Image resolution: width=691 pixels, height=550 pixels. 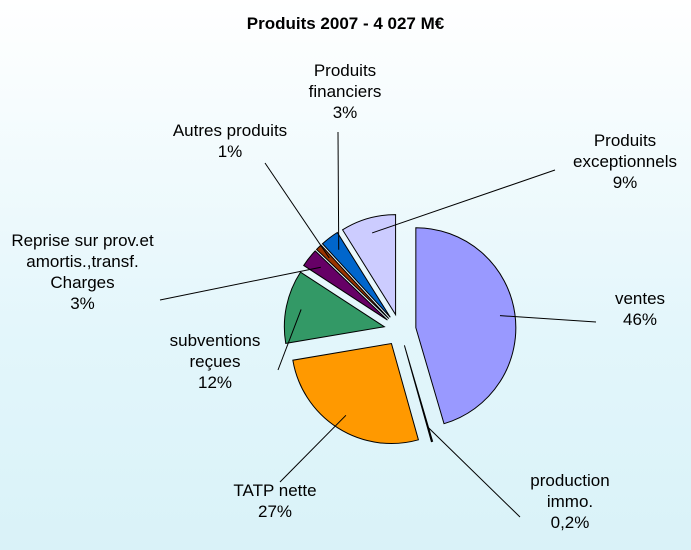 I want to click on chart-title: Produits 2007 - 4 027 M€, so click(x=345, y=23).